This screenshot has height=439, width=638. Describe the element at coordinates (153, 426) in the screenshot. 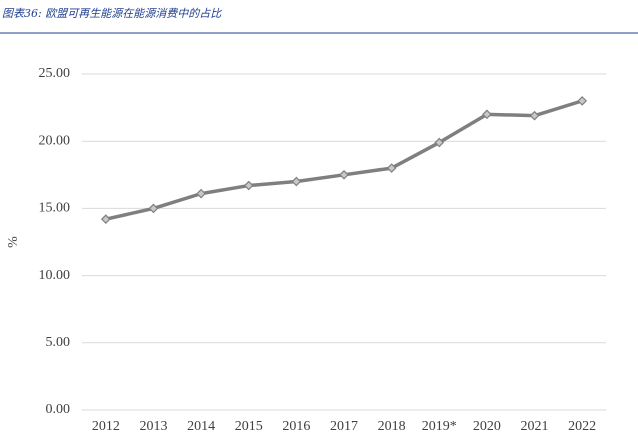

I see `x-tick-label: 2013` at that location.